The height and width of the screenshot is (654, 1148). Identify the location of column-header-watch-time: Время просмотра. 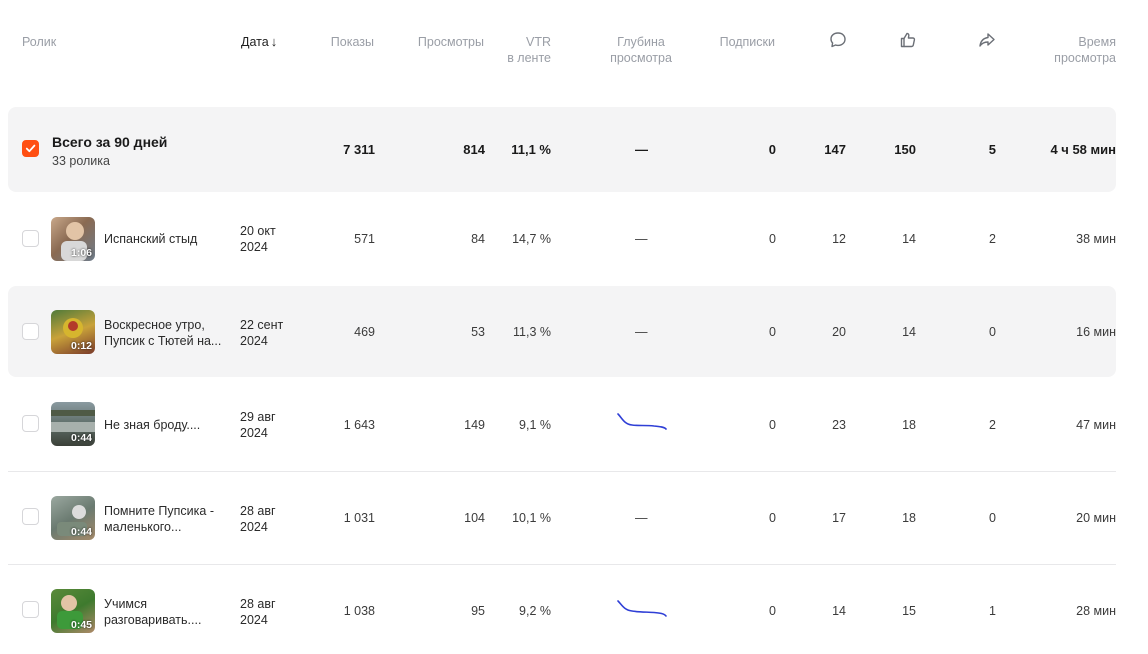
(1073, 50).